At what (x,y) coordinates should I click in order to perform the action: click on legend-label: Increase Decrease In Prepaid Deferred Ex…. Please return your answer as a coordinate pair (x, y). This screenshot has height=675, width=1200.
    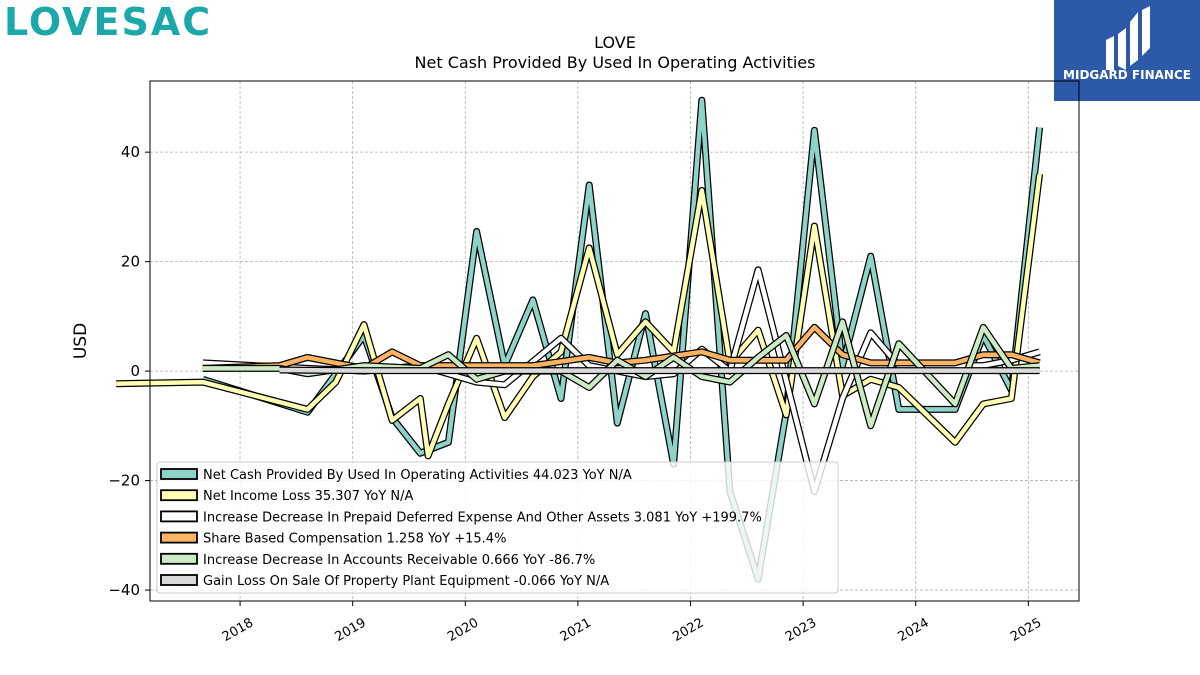
    Looking at the image, I should click on (482, 517).